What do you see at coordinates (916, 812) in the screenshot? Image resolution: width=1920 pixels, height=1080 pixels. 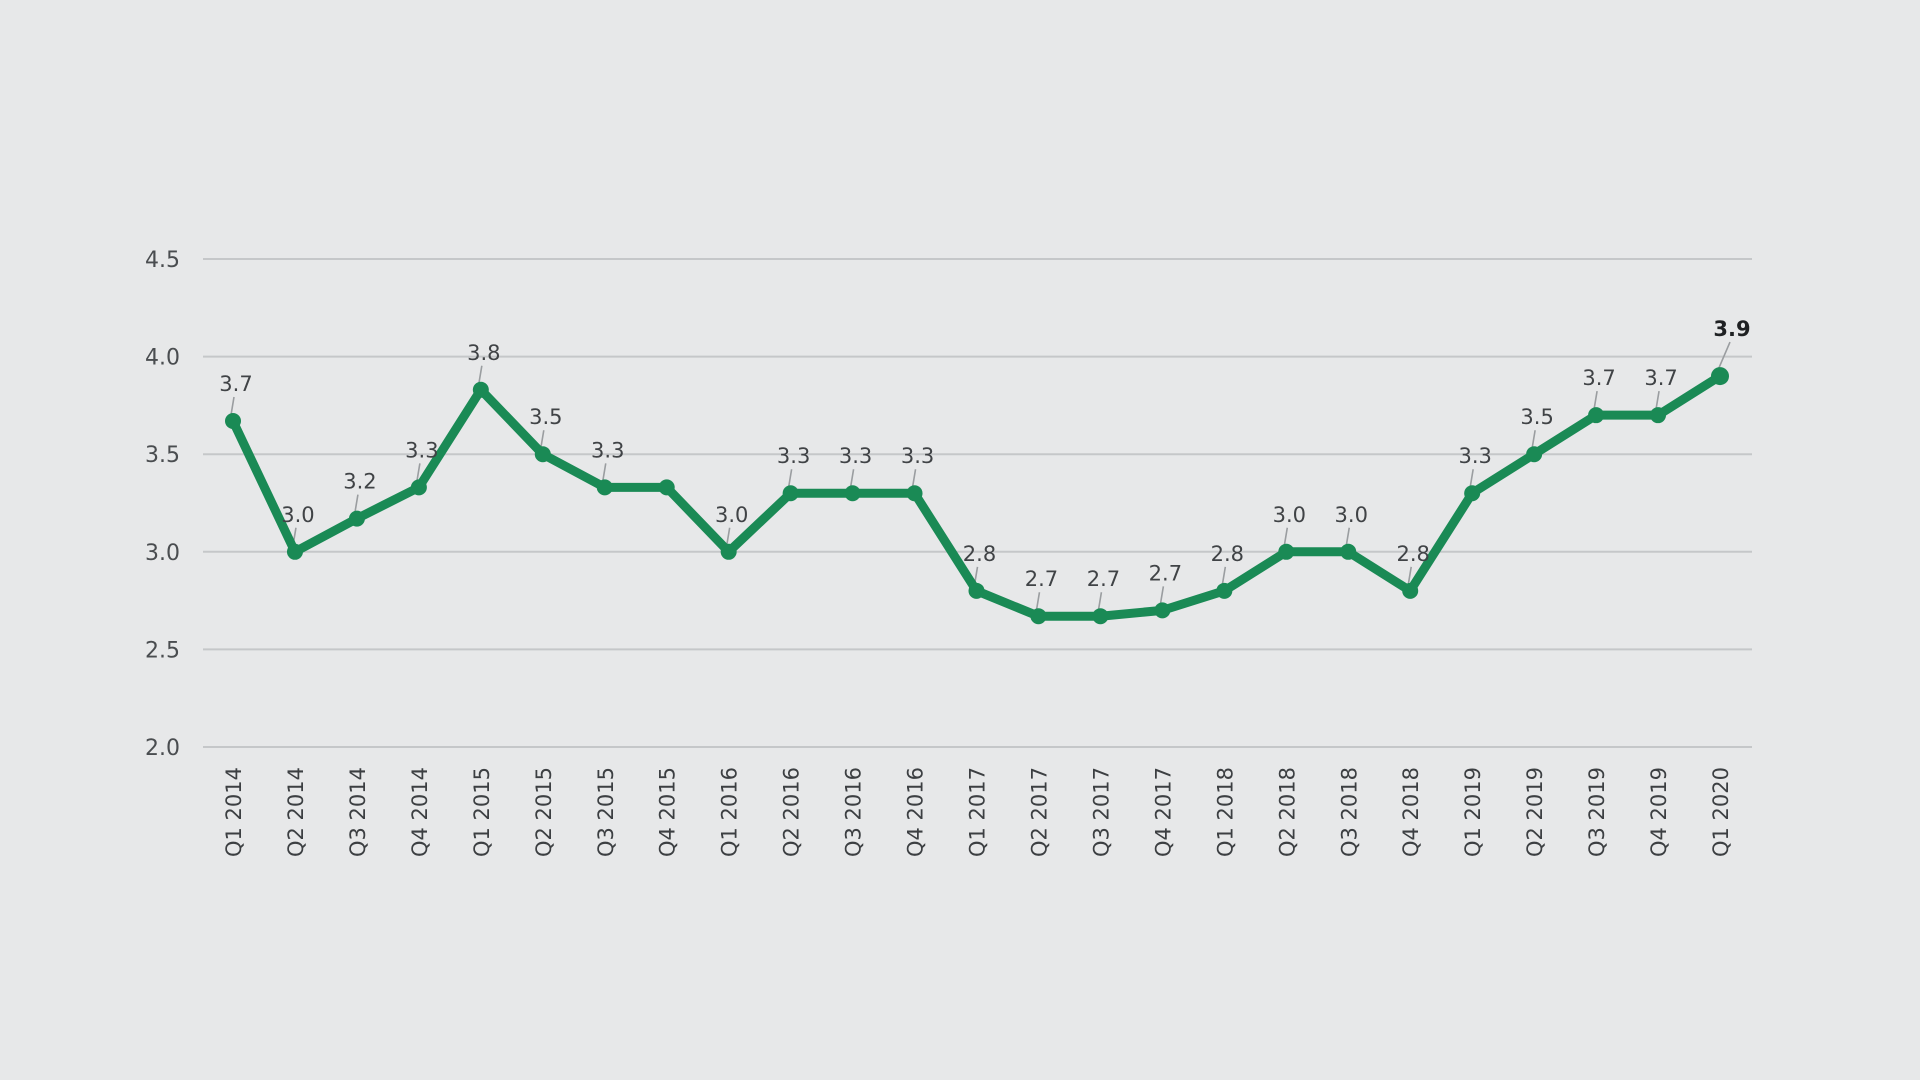 I see `x-tick-label: Q4 2016` at bounding box center [916, 812].